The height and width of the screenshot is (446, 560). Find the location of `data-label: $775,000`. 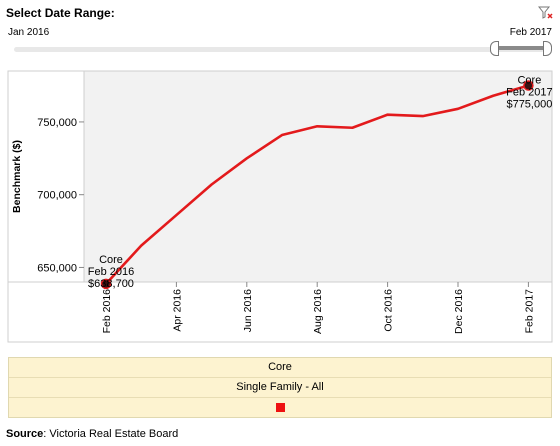

data-label: $775,000 is located at coordinates (529, 105).